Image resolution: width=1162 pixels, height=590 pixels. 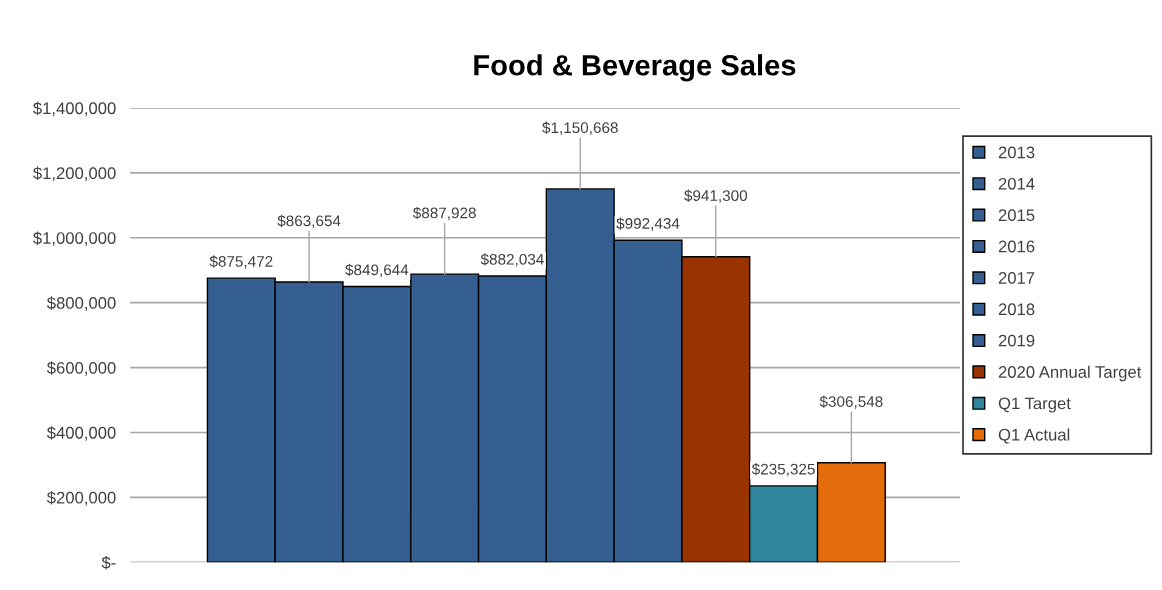 I want to click on data-label: $887,928, so click(x=444, y=213).